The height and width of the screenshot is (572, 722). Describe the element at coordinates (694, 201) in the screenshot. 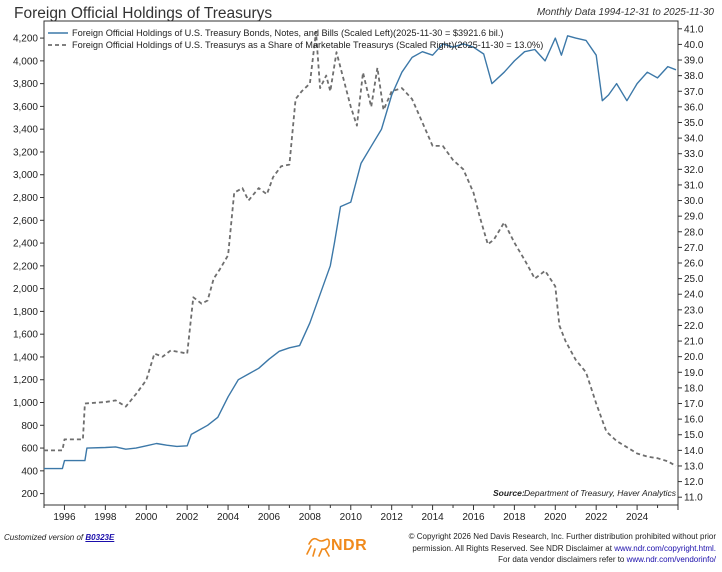

I see `right-tick-label: 30.0` at that location.